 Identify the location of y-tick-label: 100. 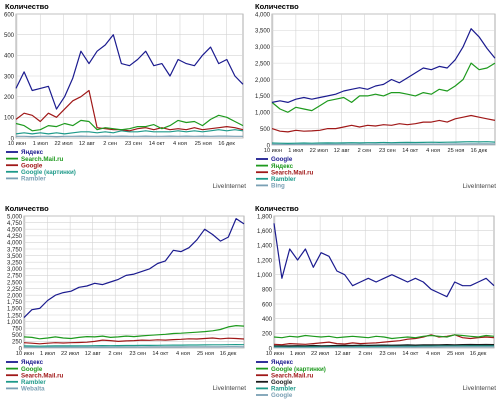
(9, 119).